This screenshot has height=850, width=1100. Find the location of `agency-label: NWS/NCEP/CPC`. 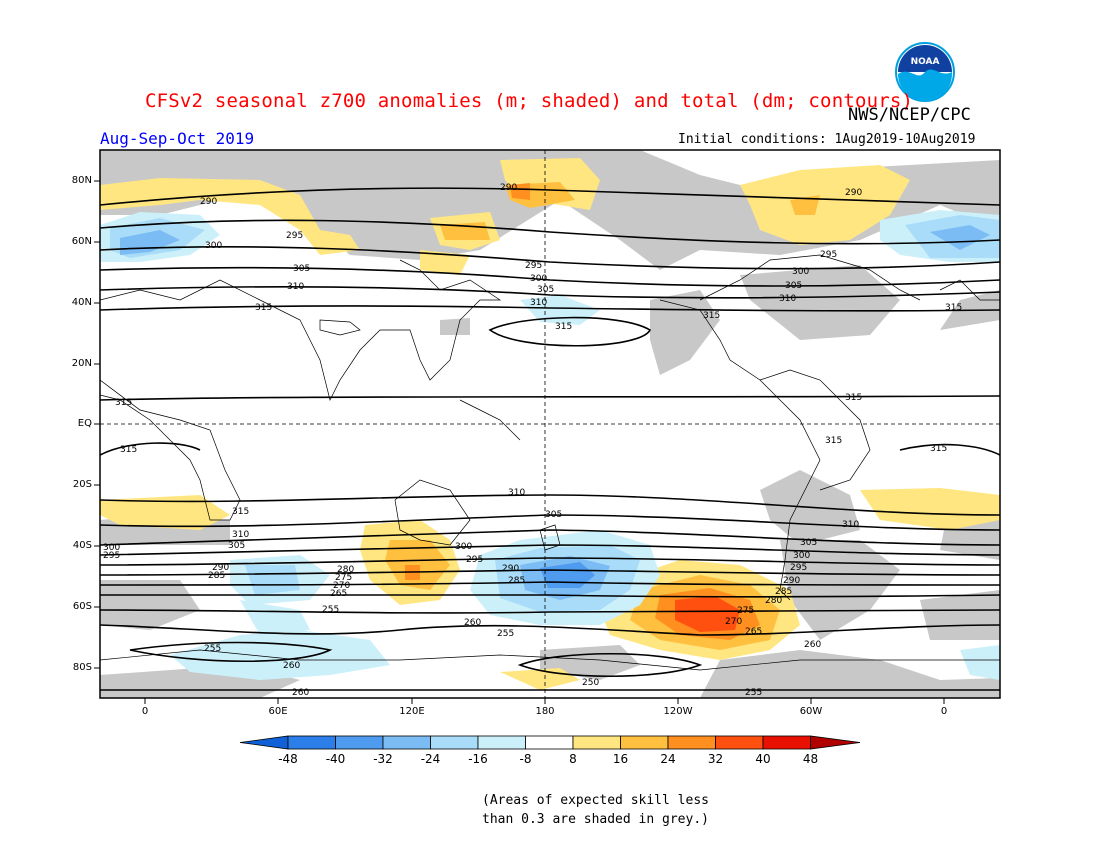

agency-label: NWS/NCEP/CPC is located at coordinates (909, 115).